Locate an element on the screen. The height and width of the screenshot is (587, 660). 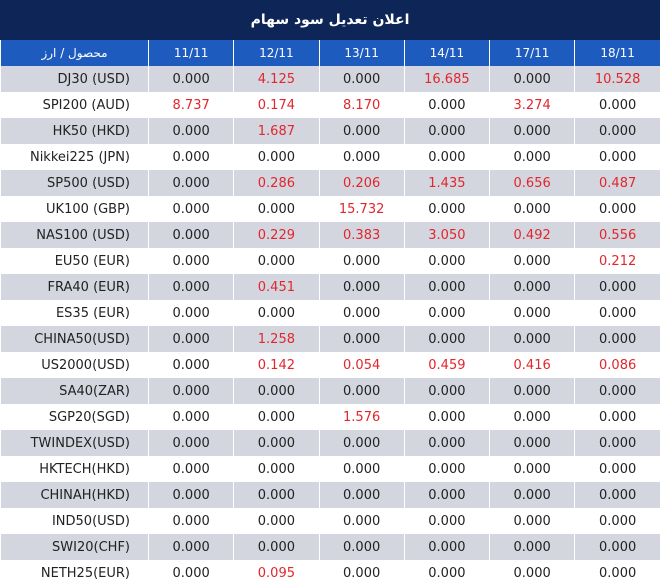
product-cell: SWI20(CHF) is located at coordinates (74, 547).